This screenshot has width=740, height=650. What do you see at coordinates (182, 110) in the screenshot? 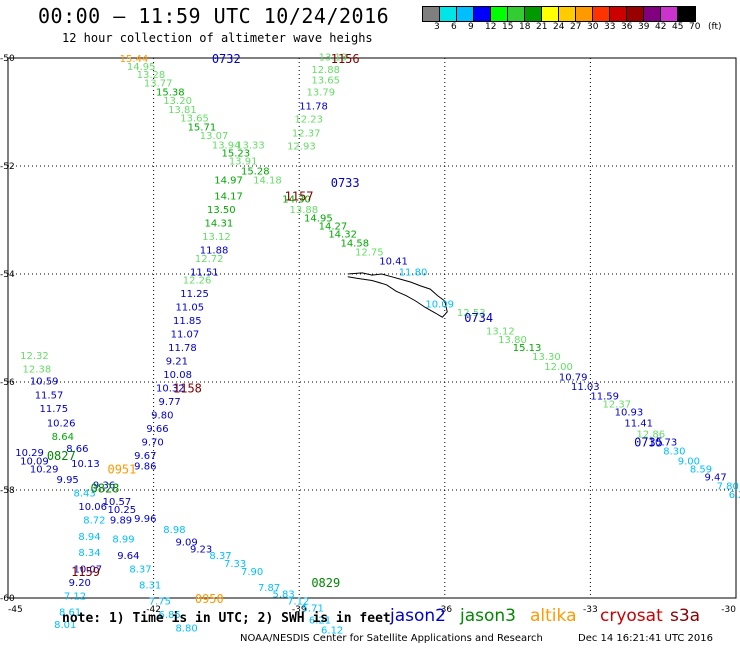
I see `swh-value: 13.81` at bounding box center [182, 110].